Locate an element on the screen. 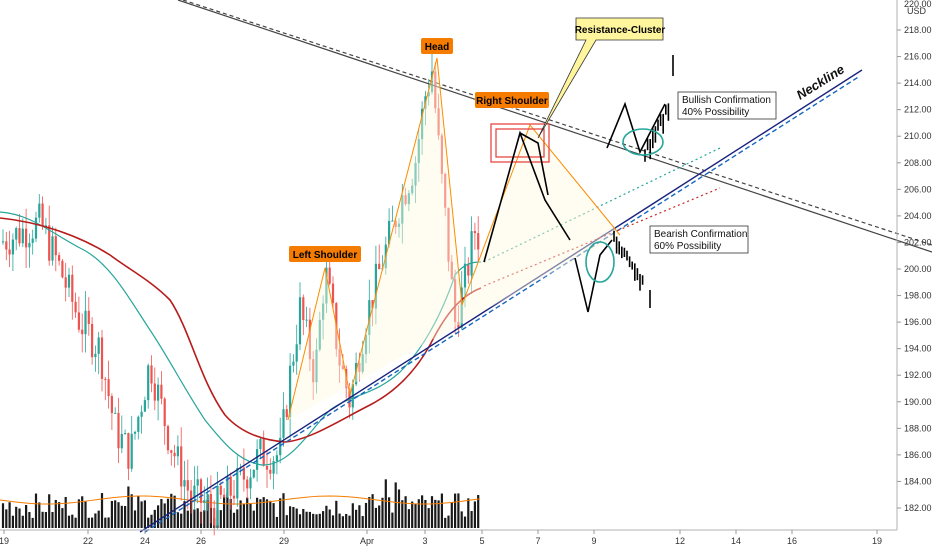  y-tick-label: 212.00 is located at coordinates (918, 110).